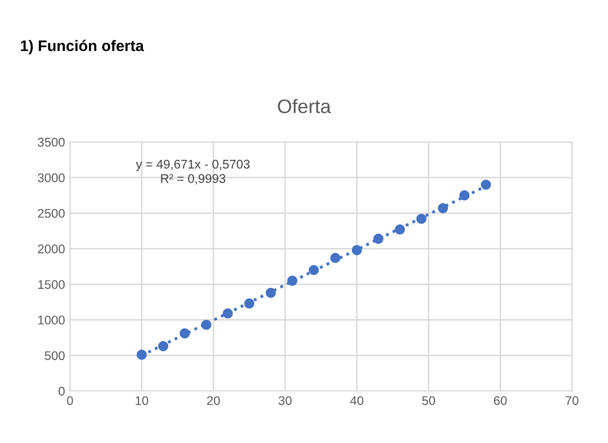 Image resolution: width=608 pixels, height=443 pixels. Describe the element at coordinates (51, 284) in the screenshot. I see `y-tick-label: 1500` at that location.